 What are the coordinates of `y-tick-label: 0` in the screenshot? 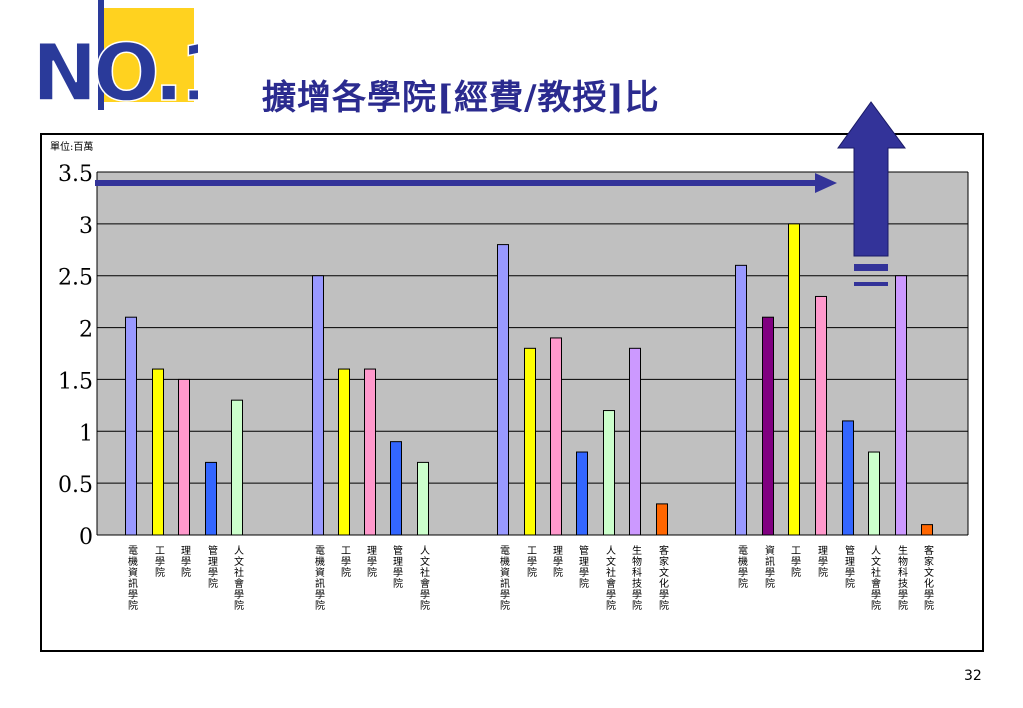 It's located at (86, 537).